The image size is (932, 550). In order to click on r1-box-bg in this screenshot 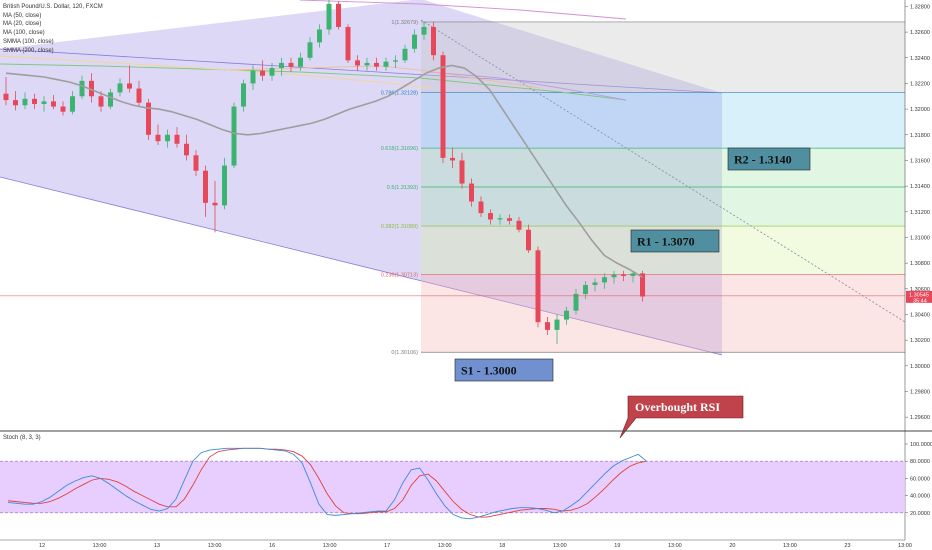, I will do `click(675, 241)`.